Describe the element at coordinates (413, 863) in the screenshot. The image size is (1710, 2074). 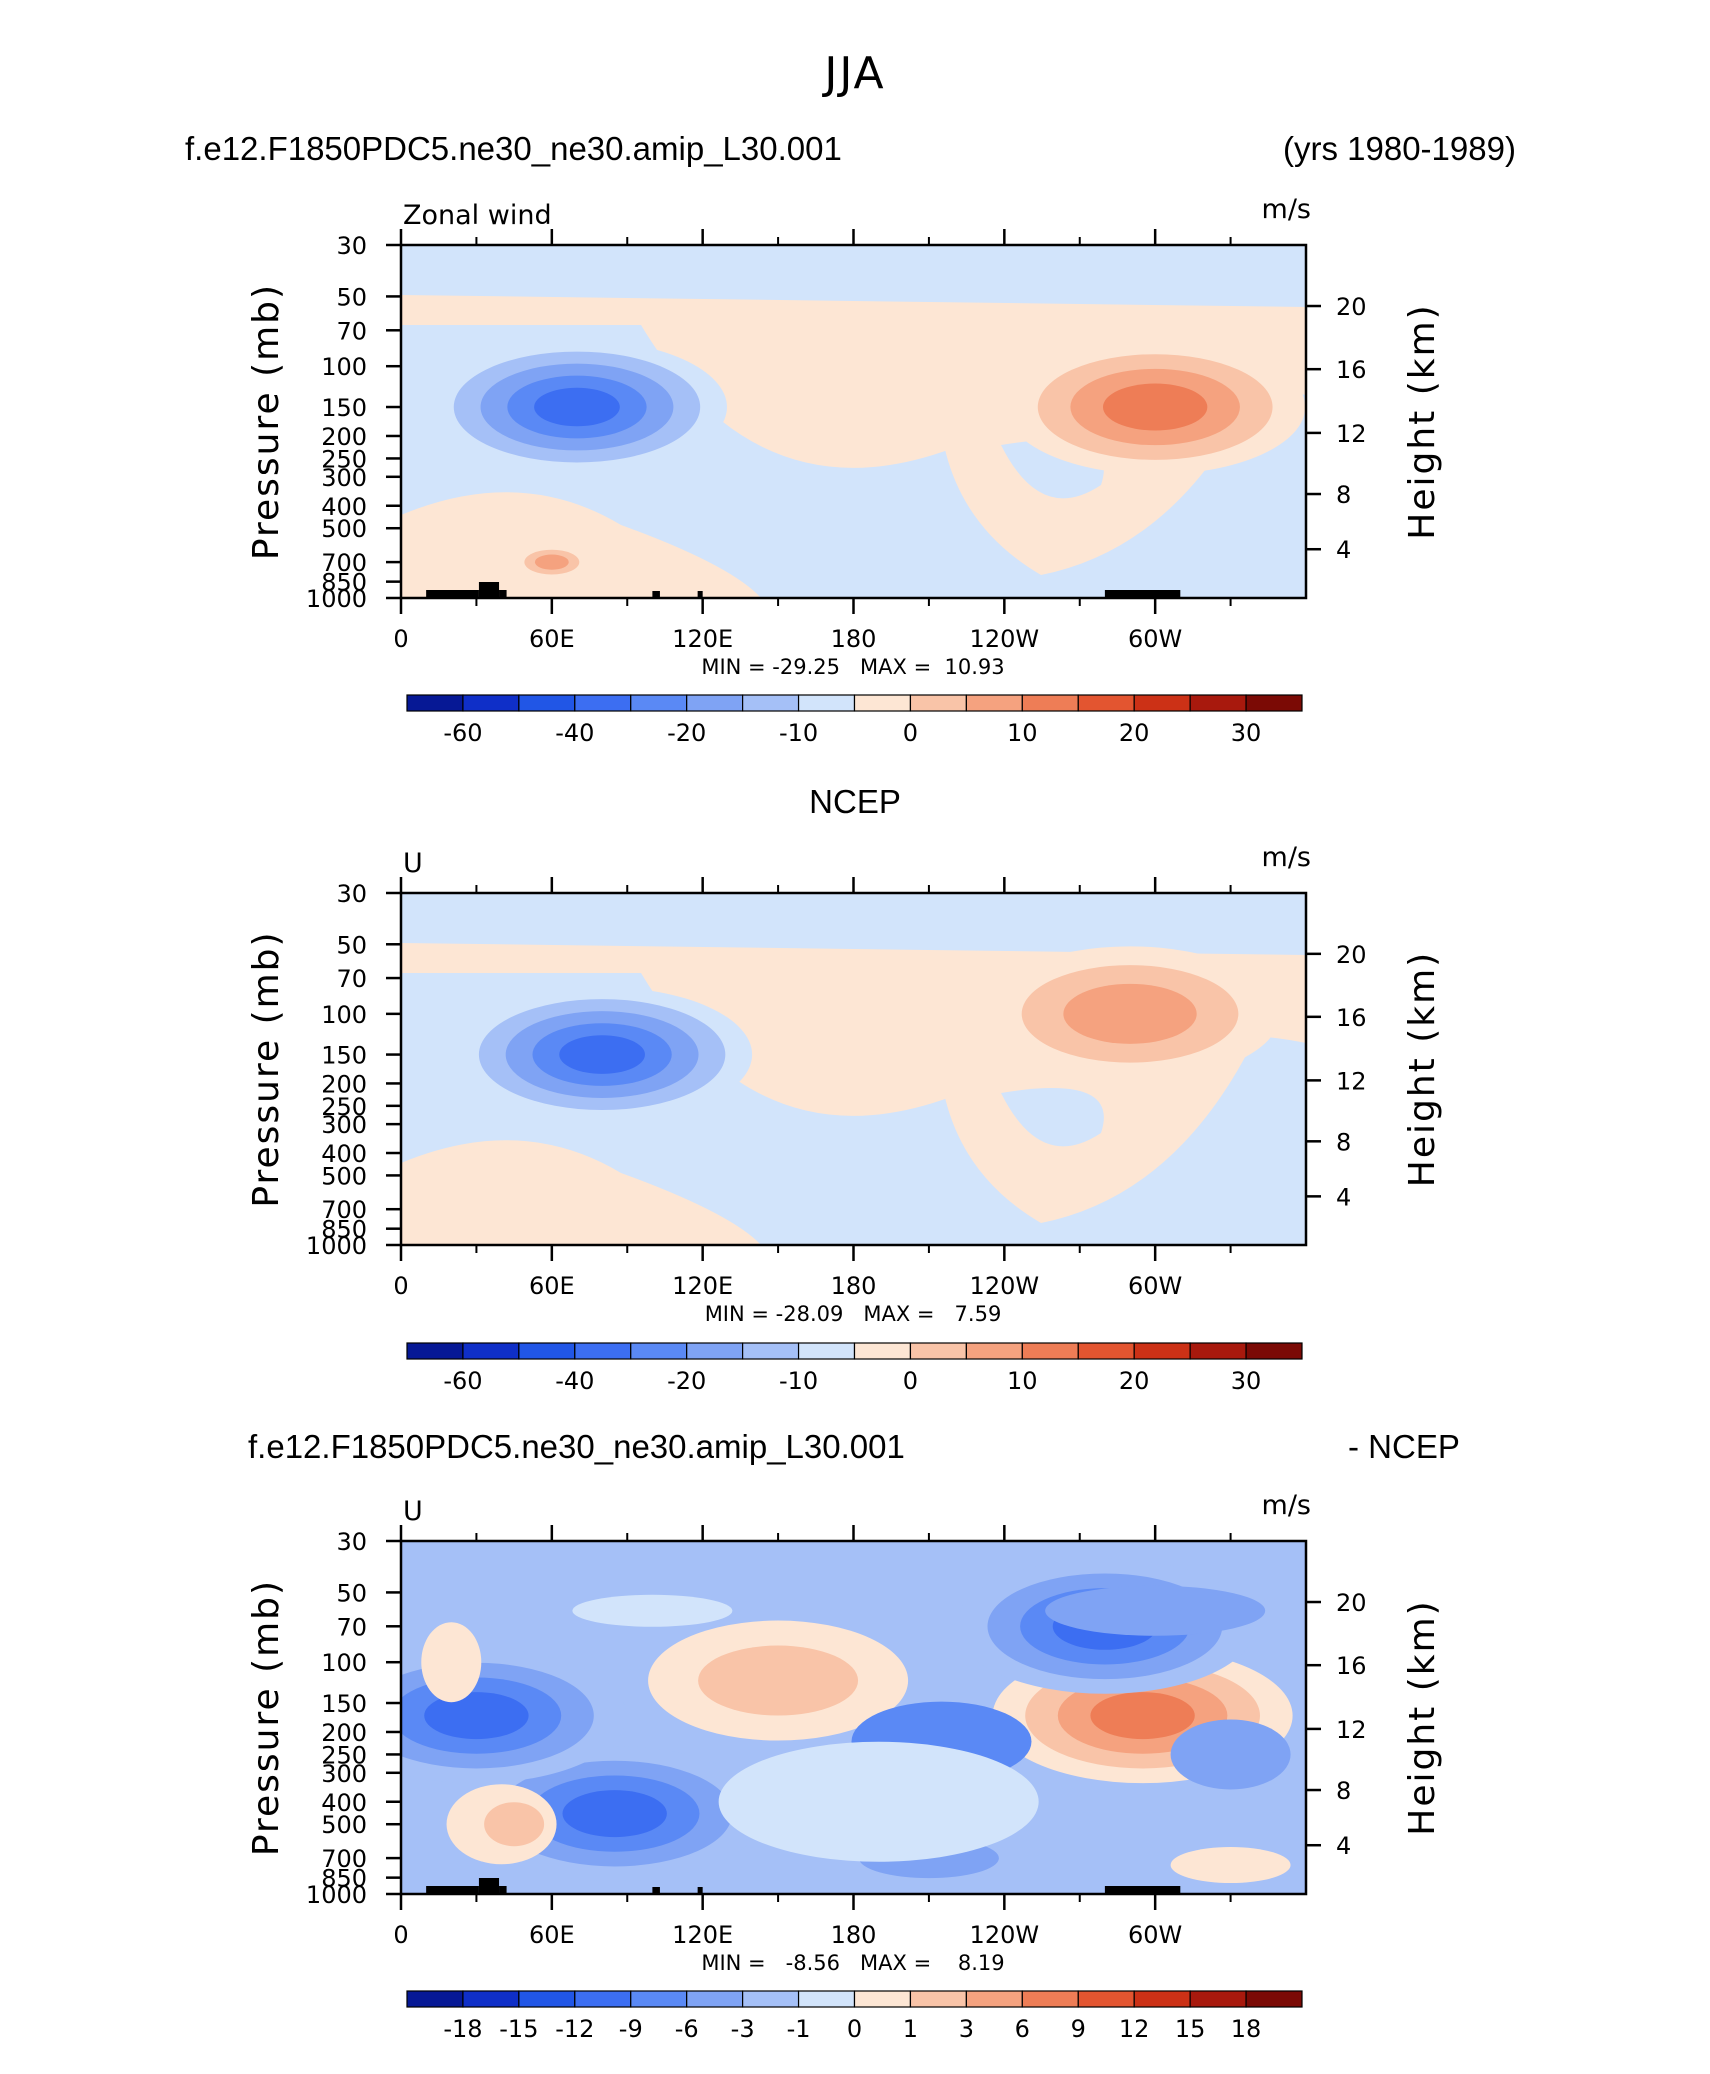
I see `variable-label: U` at that location.